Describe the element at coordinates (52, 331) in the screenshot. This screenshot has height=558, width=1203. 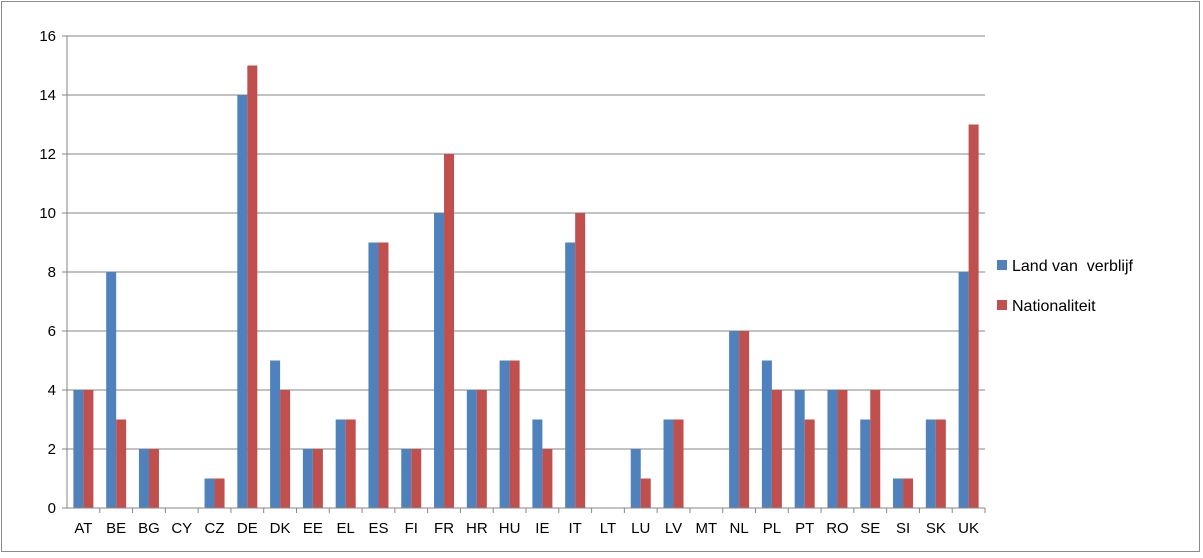
I see `y-tick-label: 6` at that location.